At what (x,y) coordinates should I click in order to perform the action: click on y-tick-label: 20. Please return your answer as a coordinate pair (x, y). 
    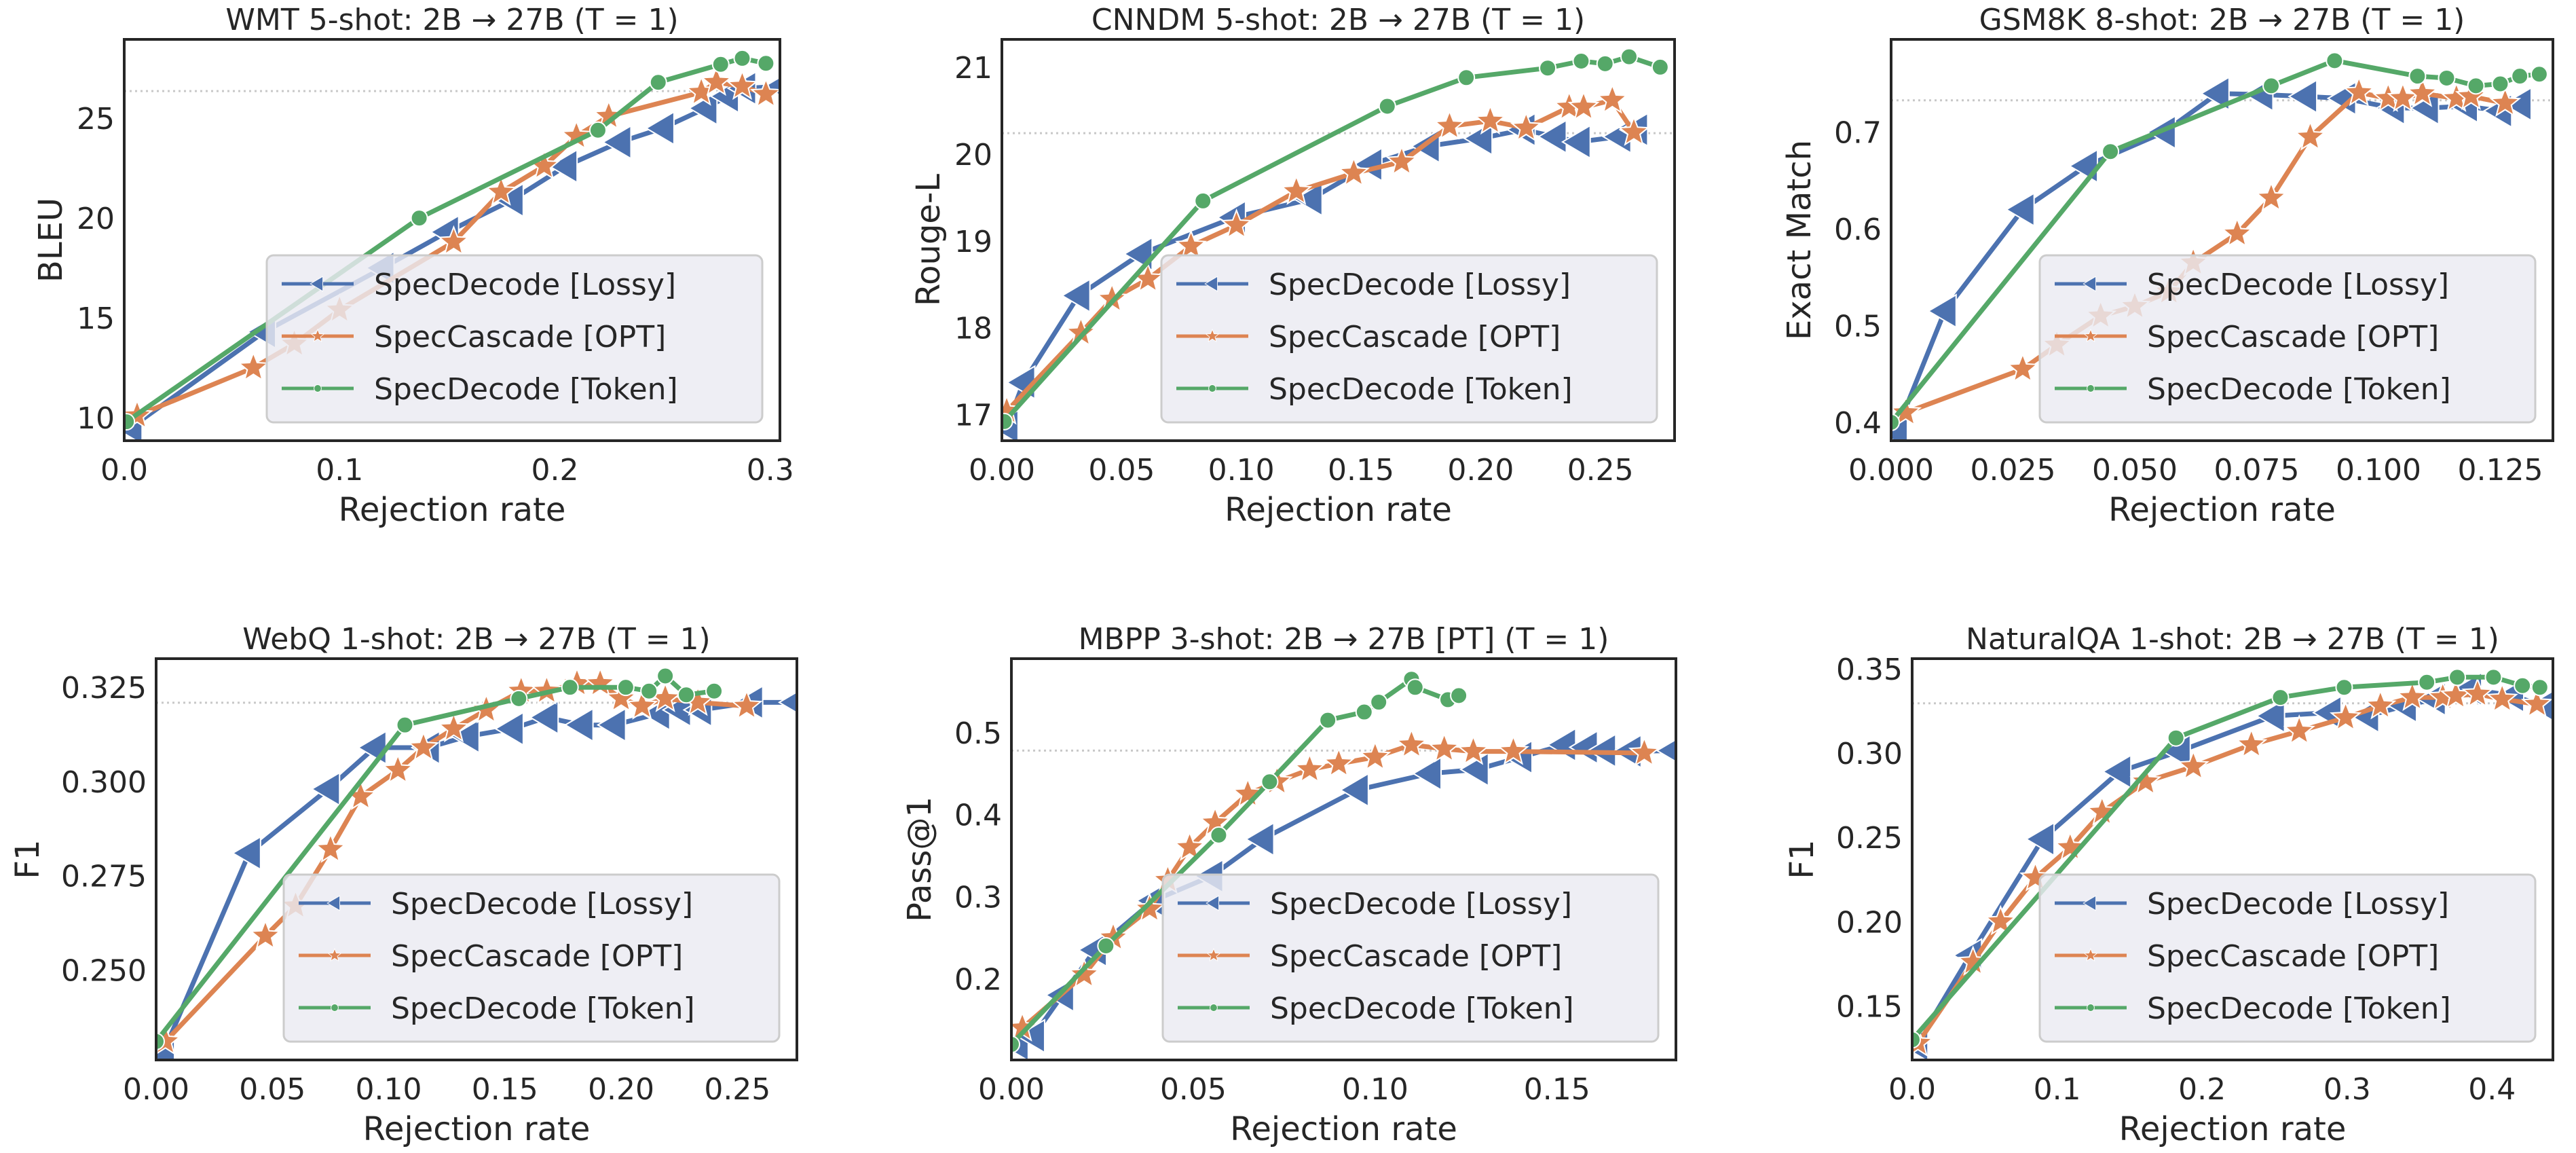
    Looking at the image, I should click on (973, 155).